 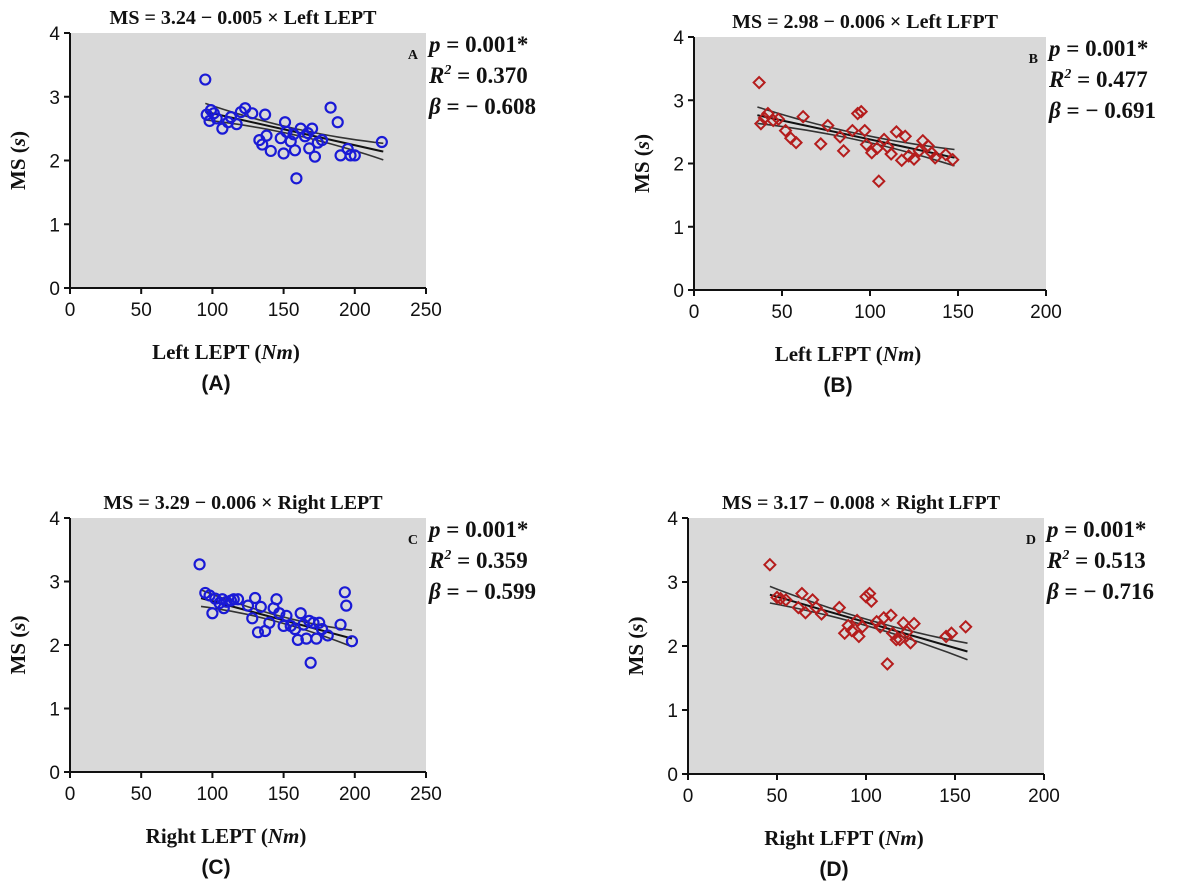 What do you see at coordinates (865, 22) in the screenshot?
I see `regression-equation: MS = 2.98 − 0.006 × Left LFPT` at bounding box center [865, 22].